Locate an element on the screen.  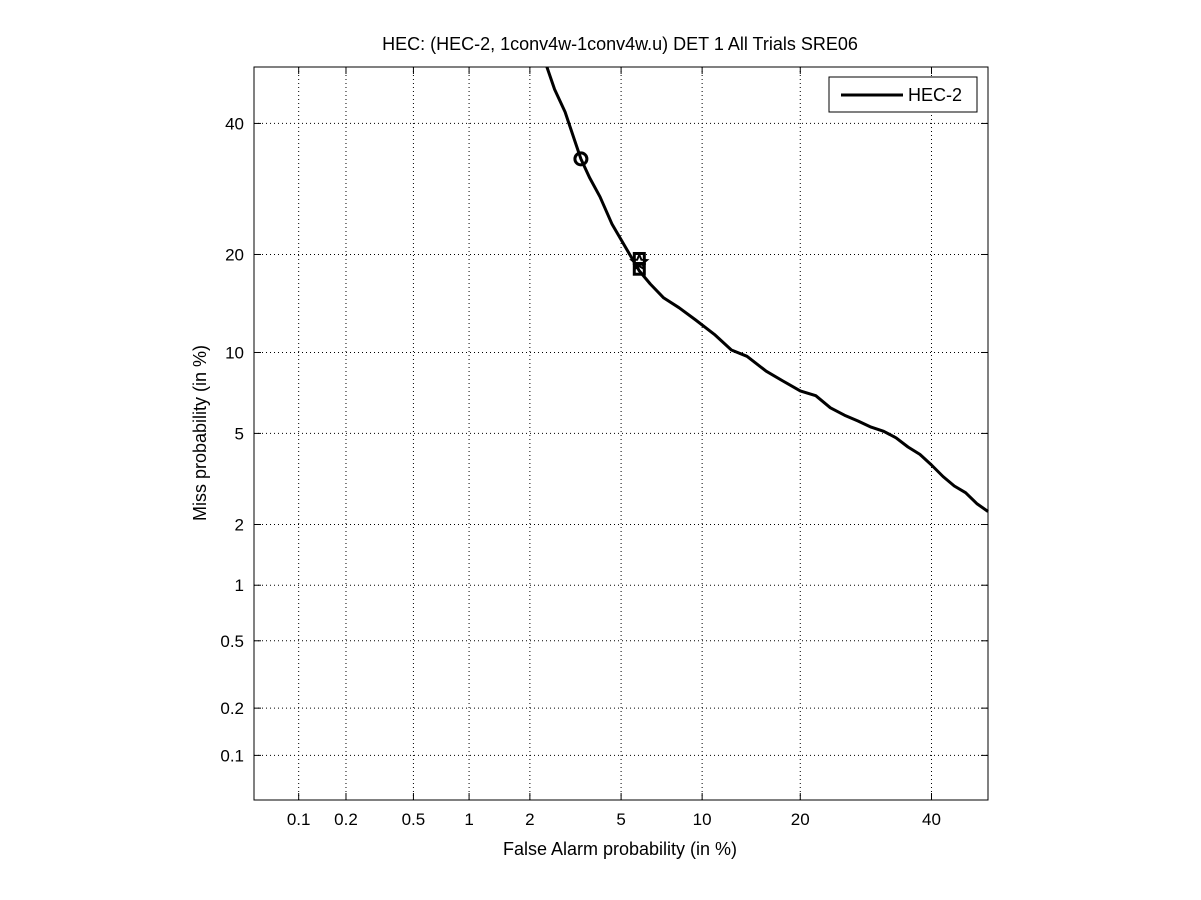
y-tick-label: 10 is located at coordinates (234, 352).